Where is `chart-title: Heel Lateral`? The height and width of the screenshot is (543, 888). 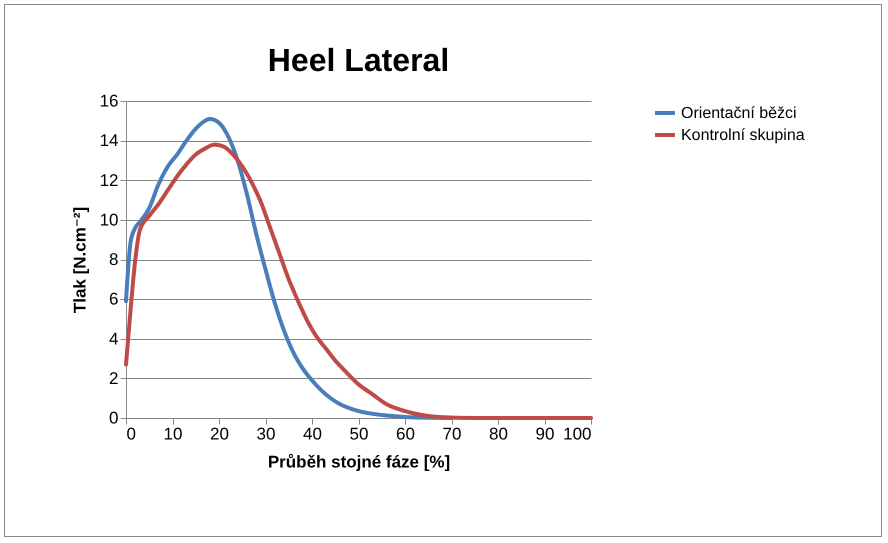
chart-title: Heel Lateral is located at coordinates (359, 60).